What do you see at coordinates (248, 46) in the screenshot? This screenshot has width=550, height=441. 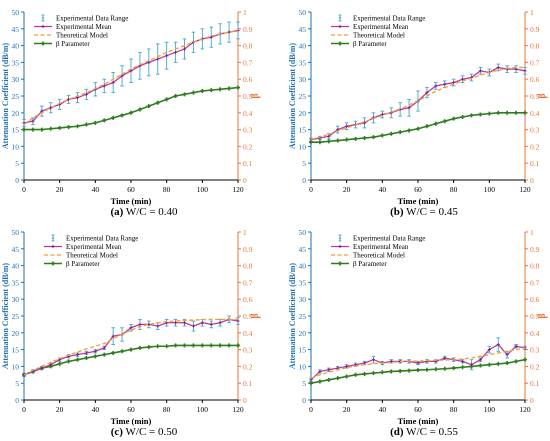 I see `y2-tick-label: 0.8` at bounding box center [248, 46].